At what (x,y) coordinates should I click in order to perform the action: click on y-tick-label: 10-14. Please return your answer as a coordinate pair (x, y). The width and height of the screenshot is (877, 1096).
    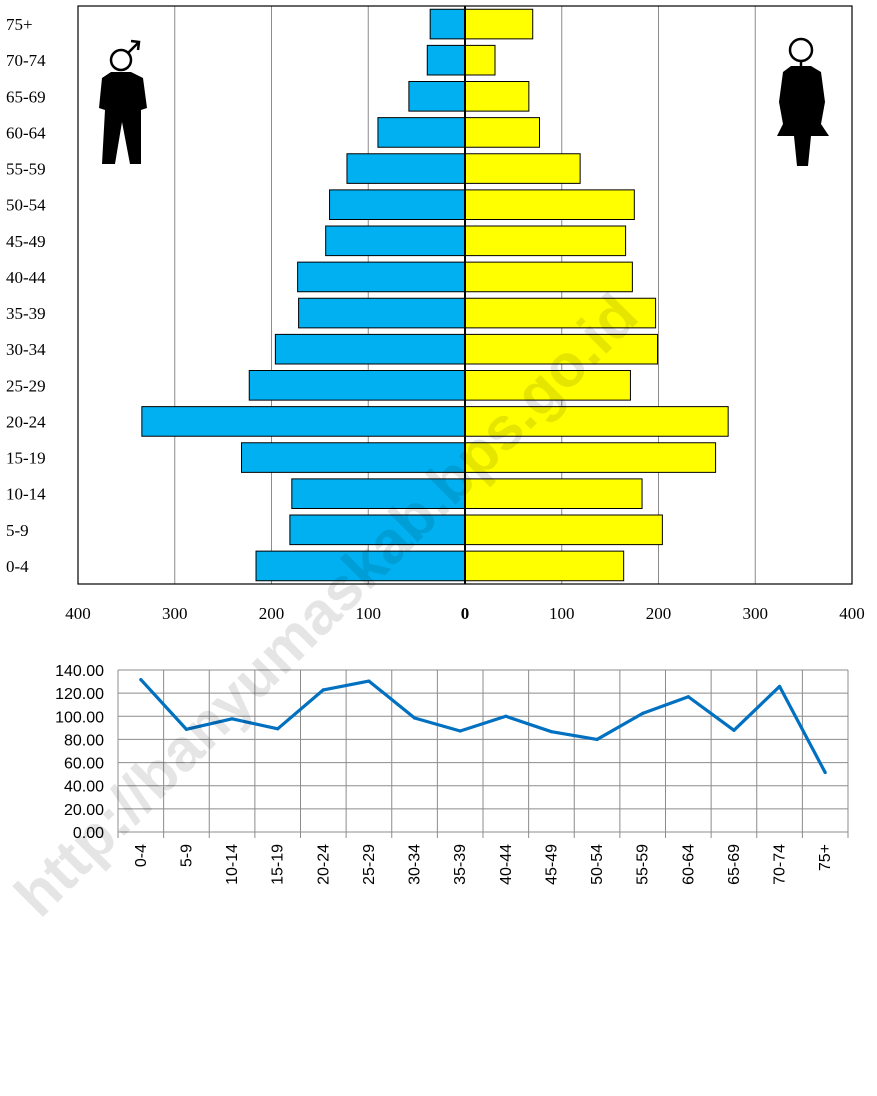
    Looking at the image, I should click on (26, 494).